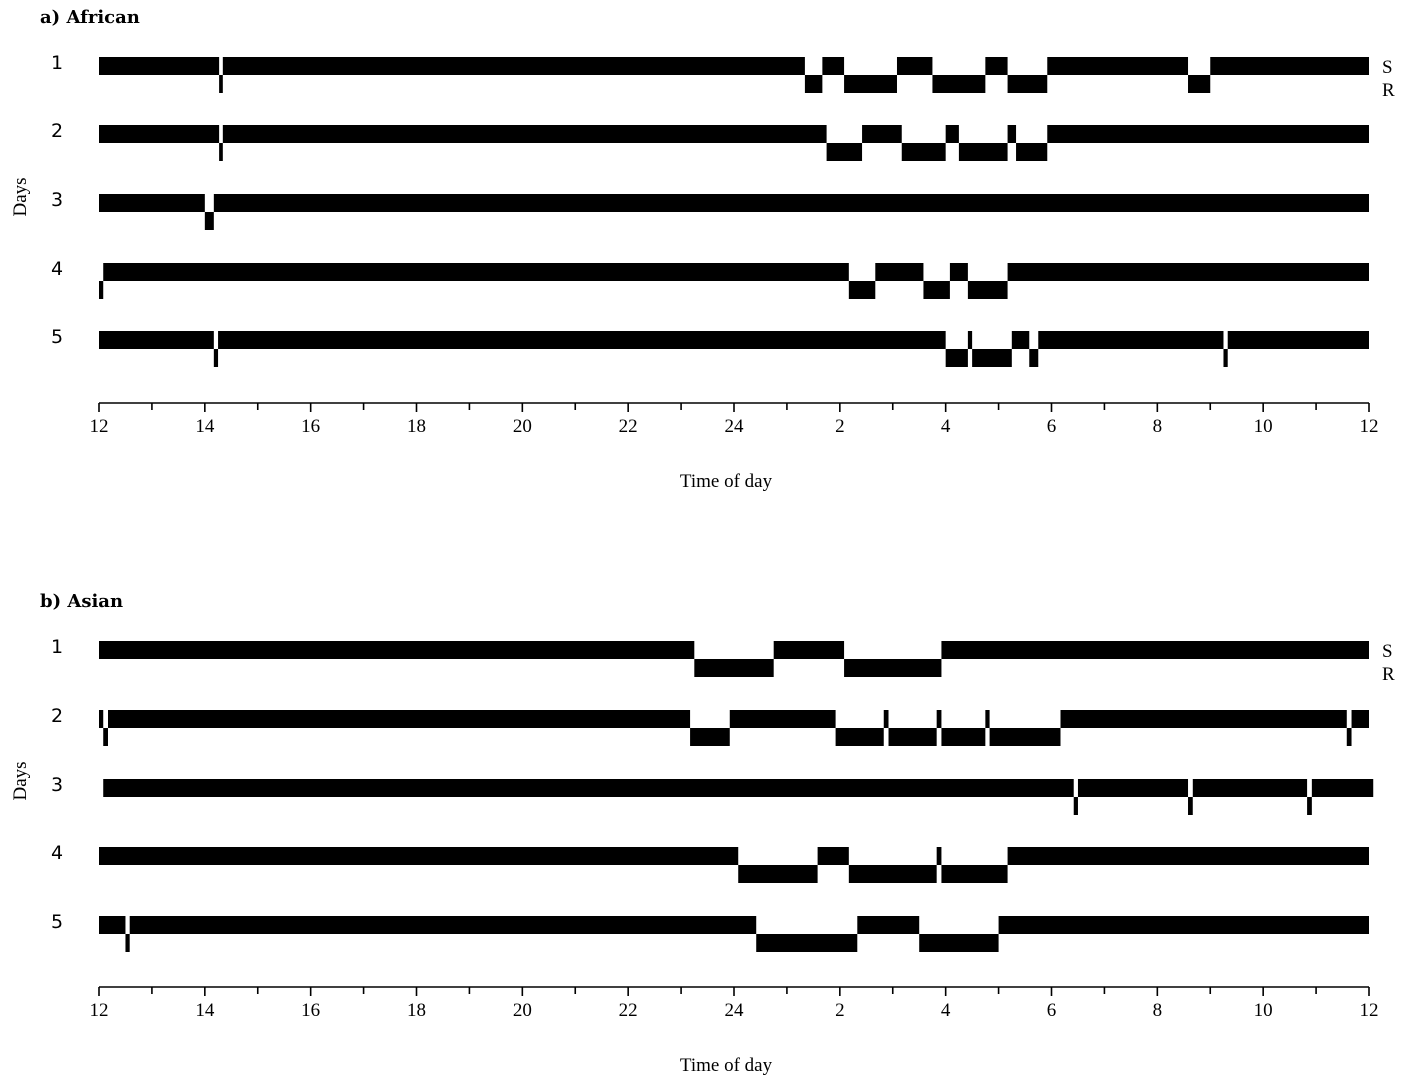 The width and height of the screenshot is (1411, 1076). I want to click on y-axis-title: Days, so click(20, 780).